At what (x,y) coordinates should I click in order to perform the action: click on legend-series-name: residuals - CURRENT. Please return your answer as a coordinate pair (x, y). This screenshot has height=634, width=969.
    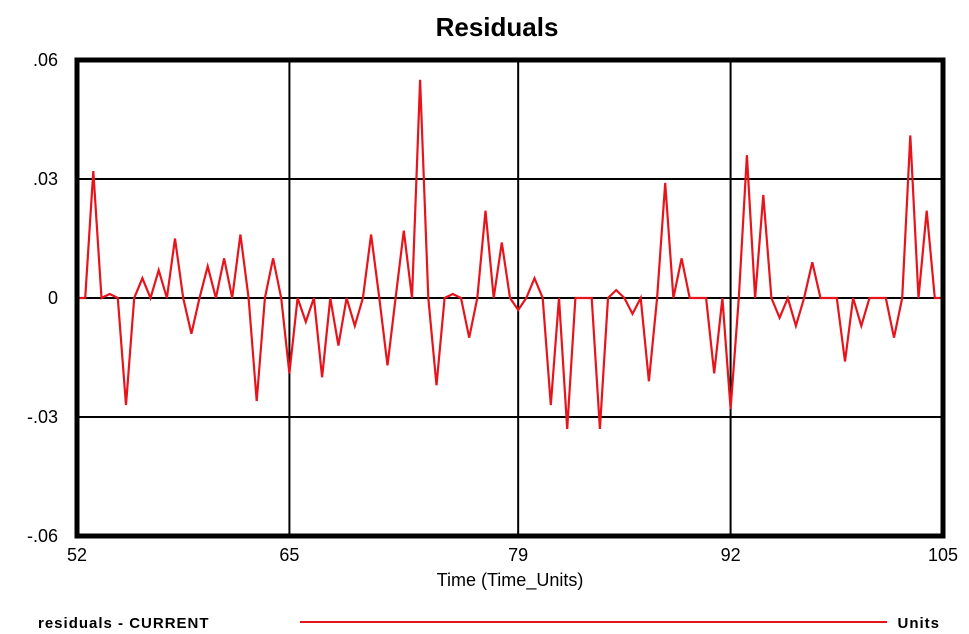
    Looking at the image, I should click on (124, 623).